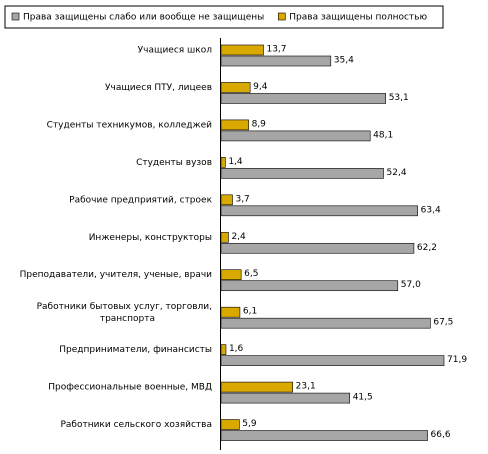 The height and width of the screenshot is (454, 488). I want to click on legend-box, so click(224, 17).